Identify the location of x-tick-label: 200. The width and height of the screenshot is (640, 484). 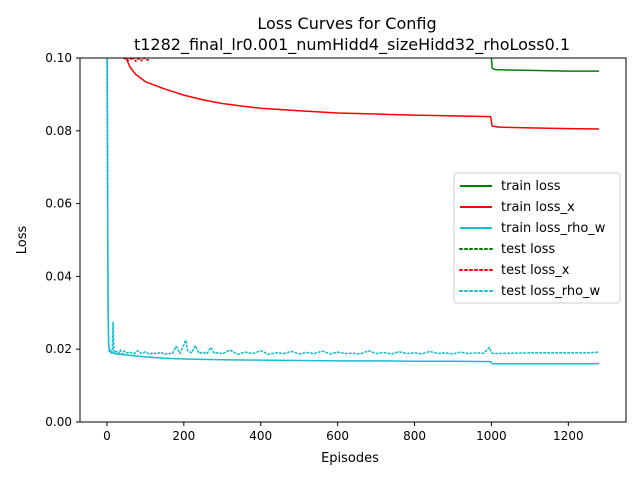
(183, 436).